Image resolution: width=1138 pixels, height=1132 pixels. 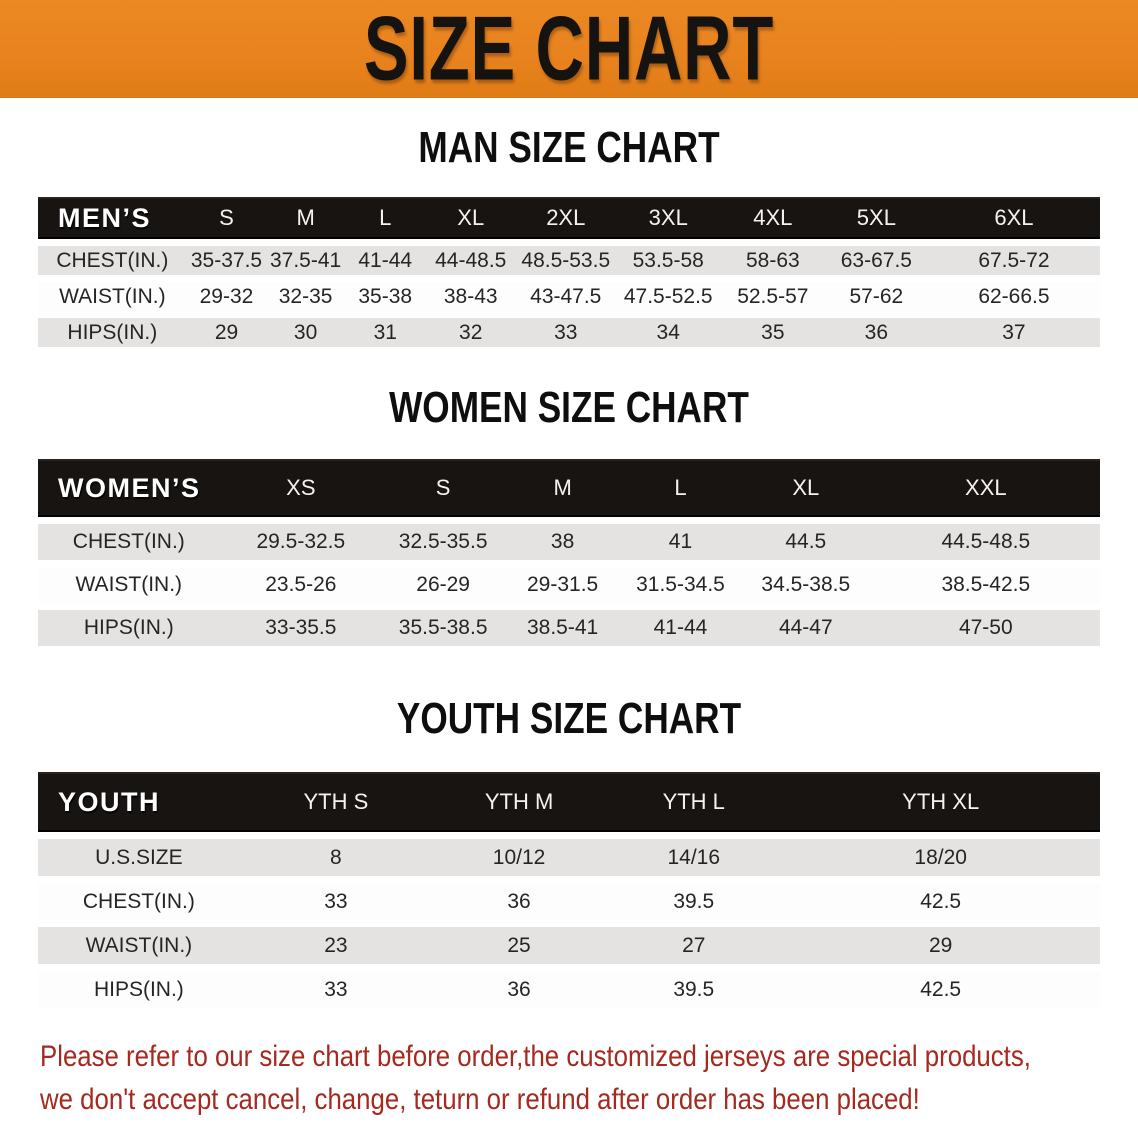 I want to click on size-column-header: YTH M, so click(x=519, y=802).